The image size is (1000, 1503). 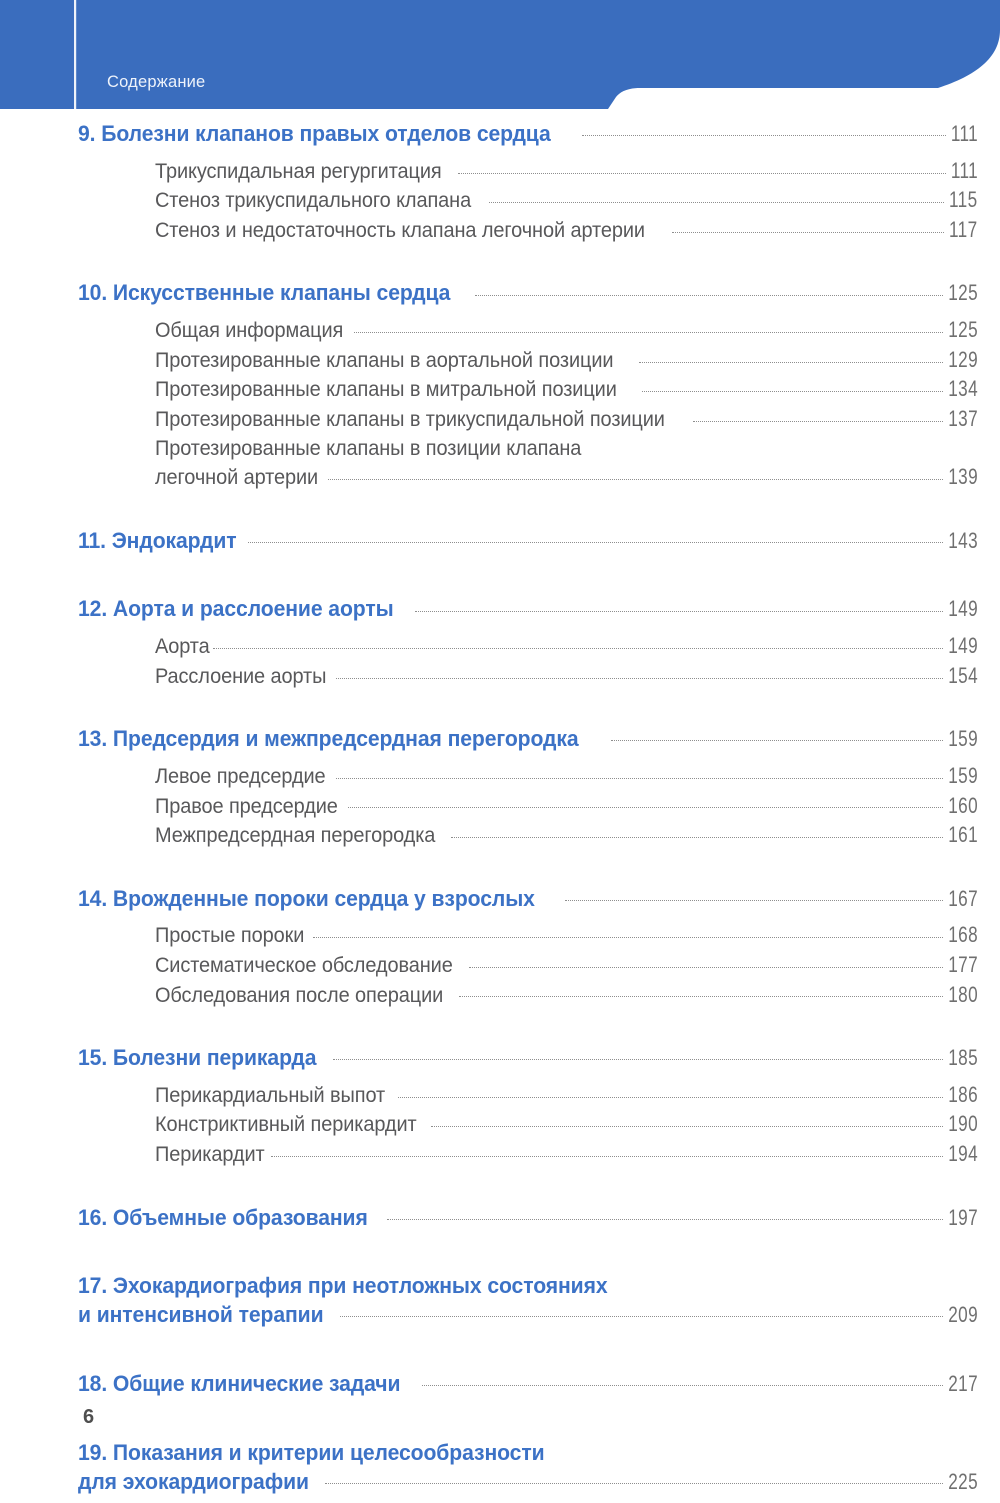 What do you see at coordinates (240, 776) in the screenshot?
I see `toc-entry-label: Левое предсердие` at bounding box center [240, 776].